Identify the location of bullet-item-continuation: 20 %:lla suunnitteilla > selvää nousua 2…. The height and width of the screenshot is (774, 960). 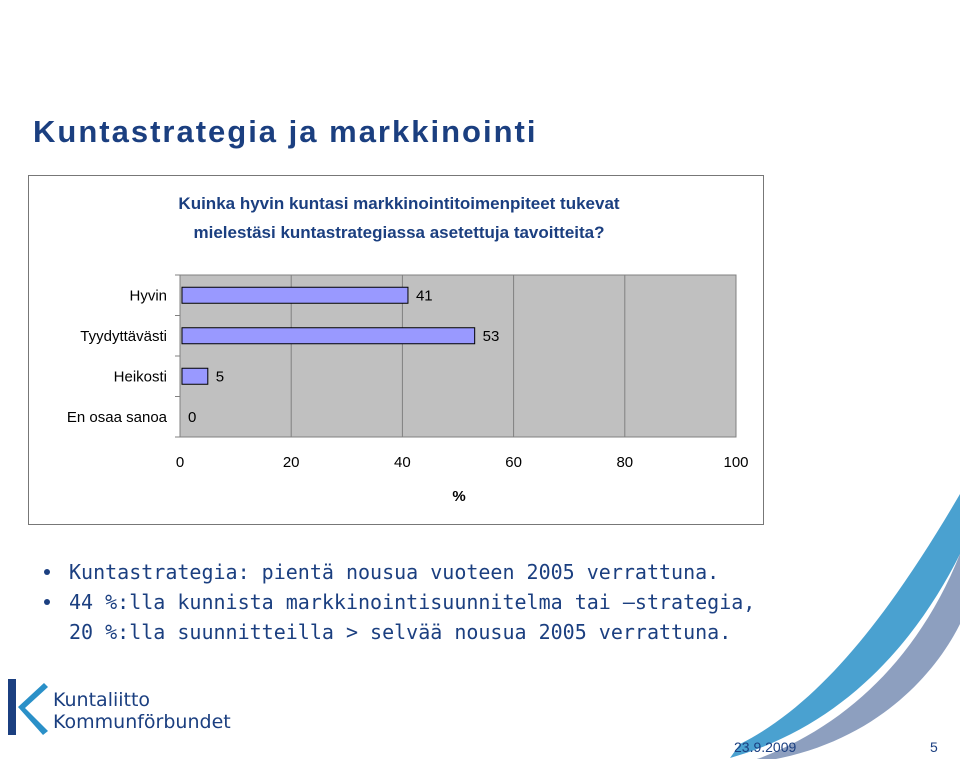
(397, 632).